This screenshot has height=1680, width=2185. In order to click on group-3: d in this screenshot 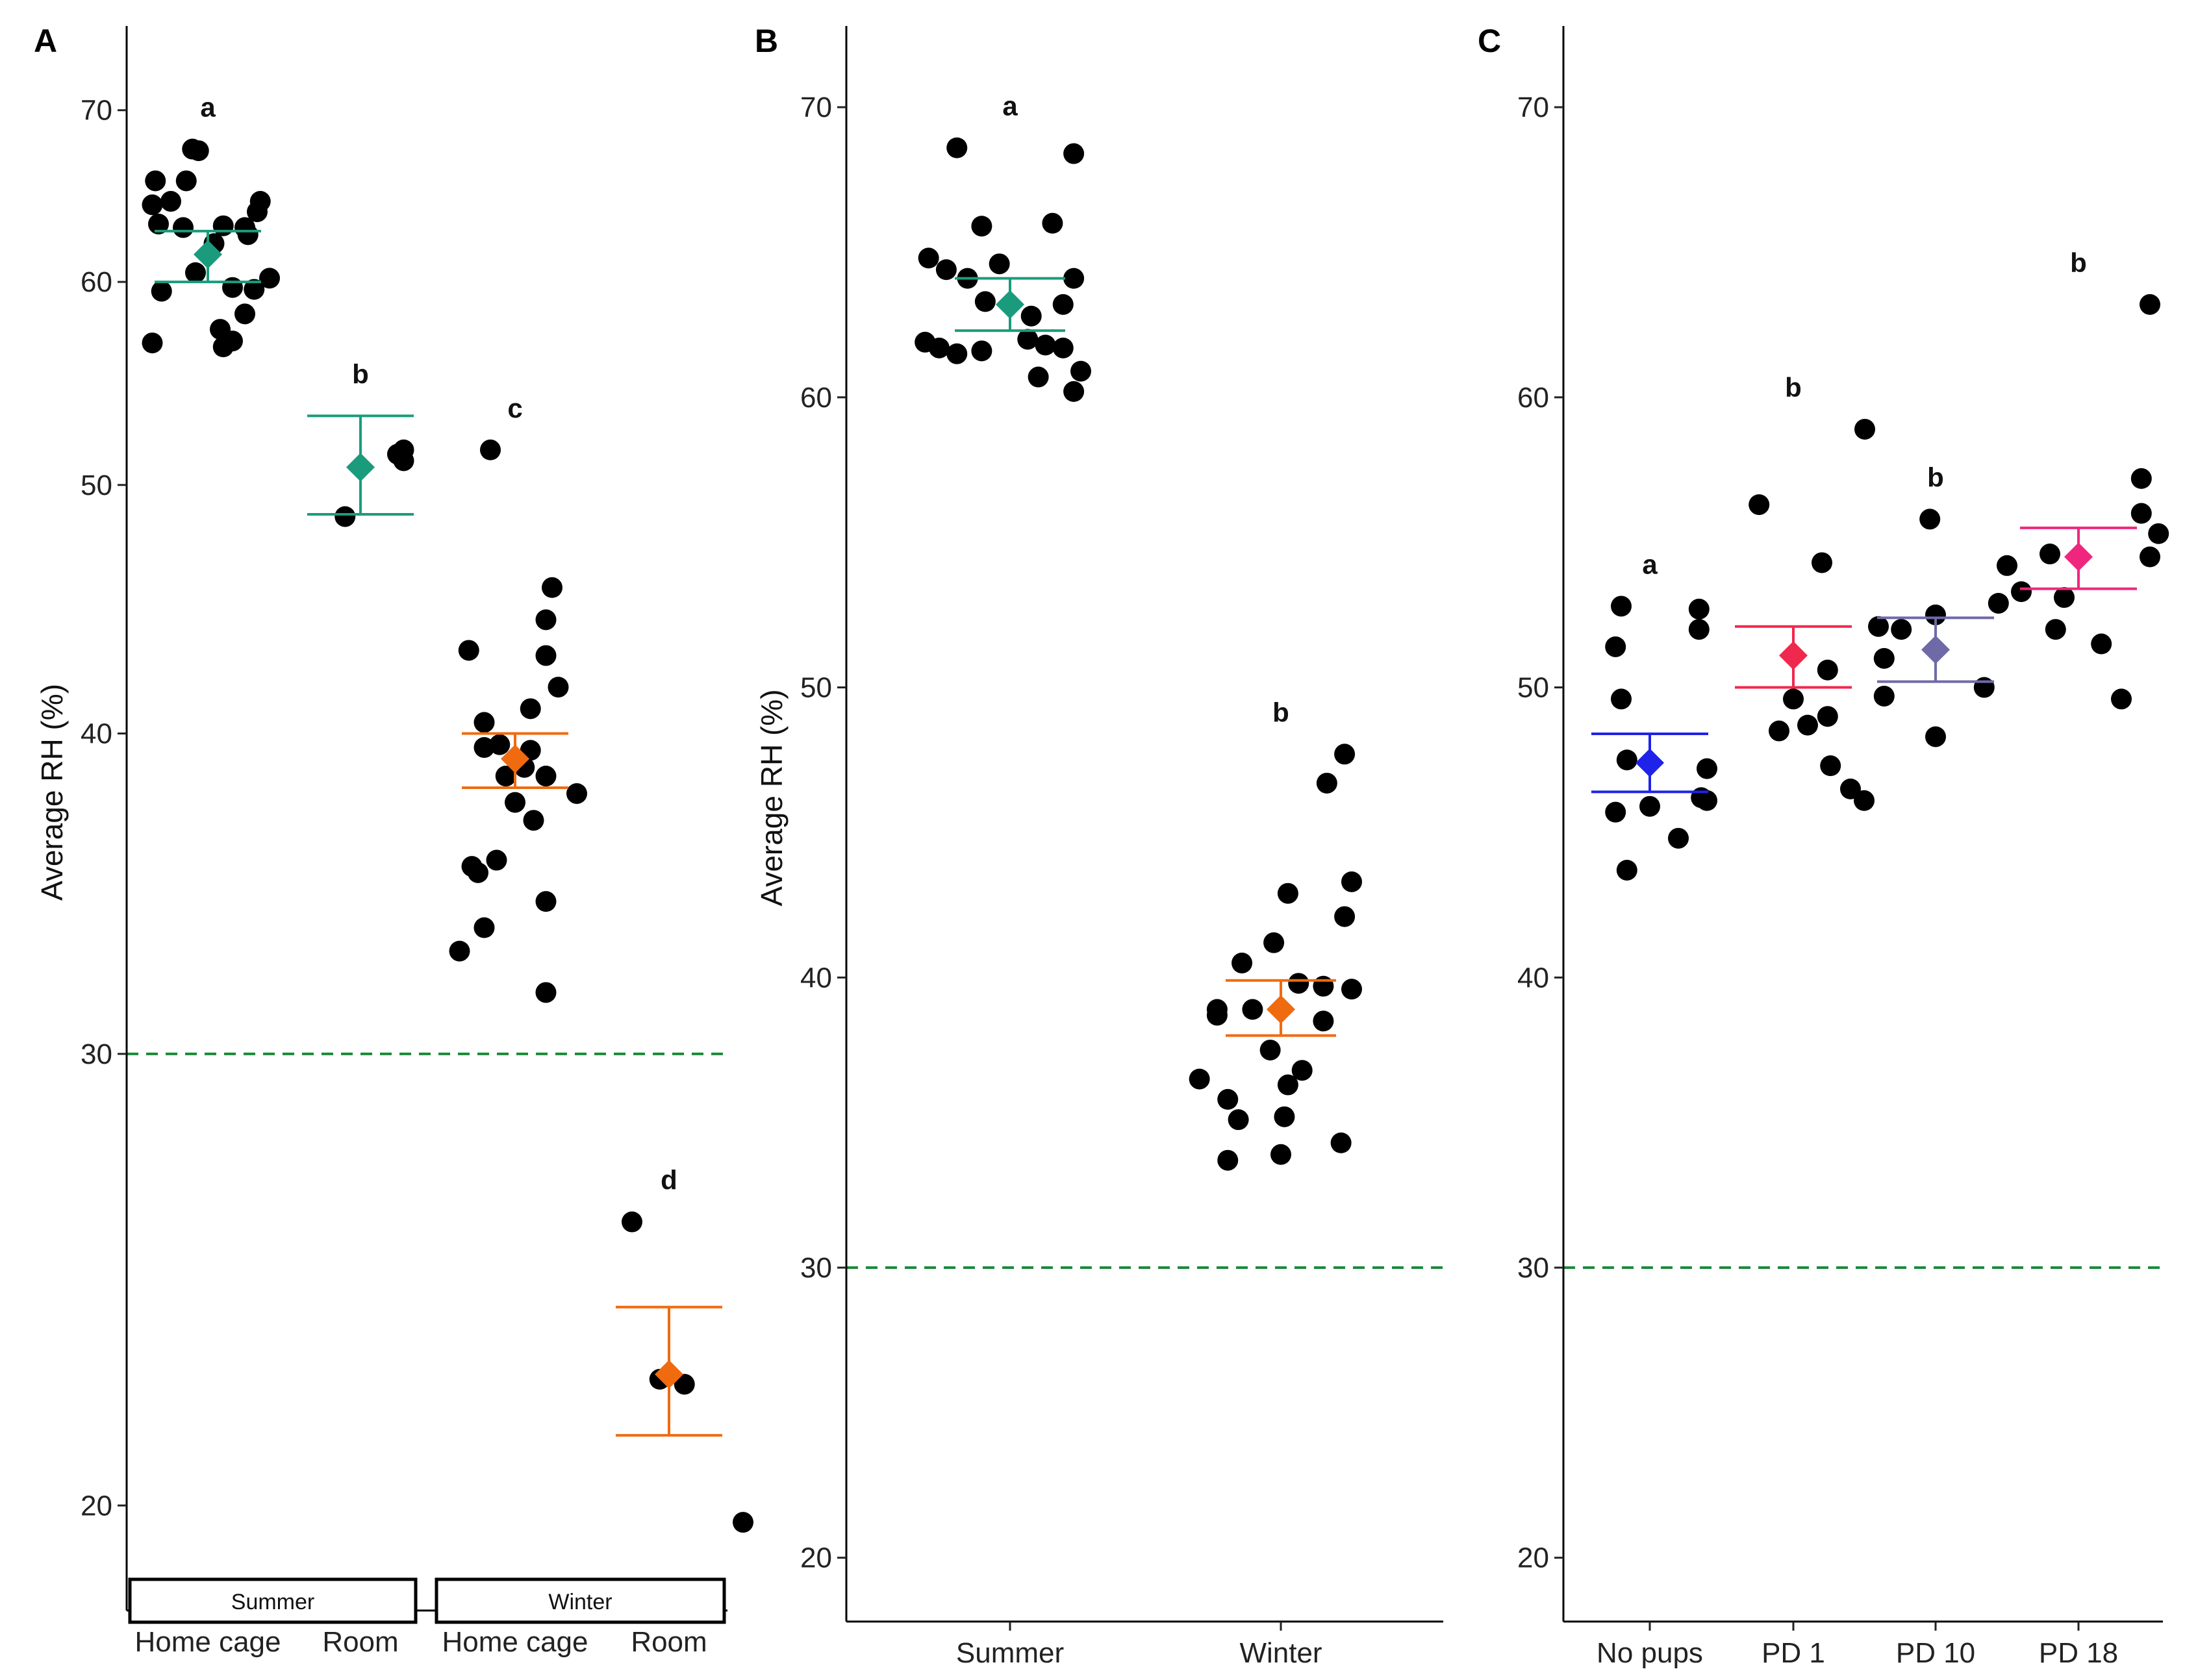, I will do `click(684, 1349)`.